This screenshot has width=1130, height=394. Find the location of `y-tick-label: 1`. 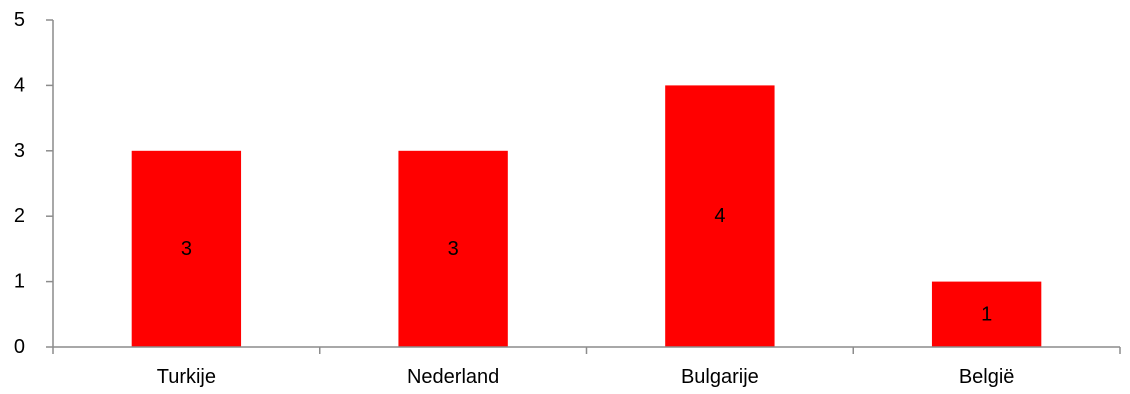

y-tick-label: 1 is located at coordinates (19, 282).